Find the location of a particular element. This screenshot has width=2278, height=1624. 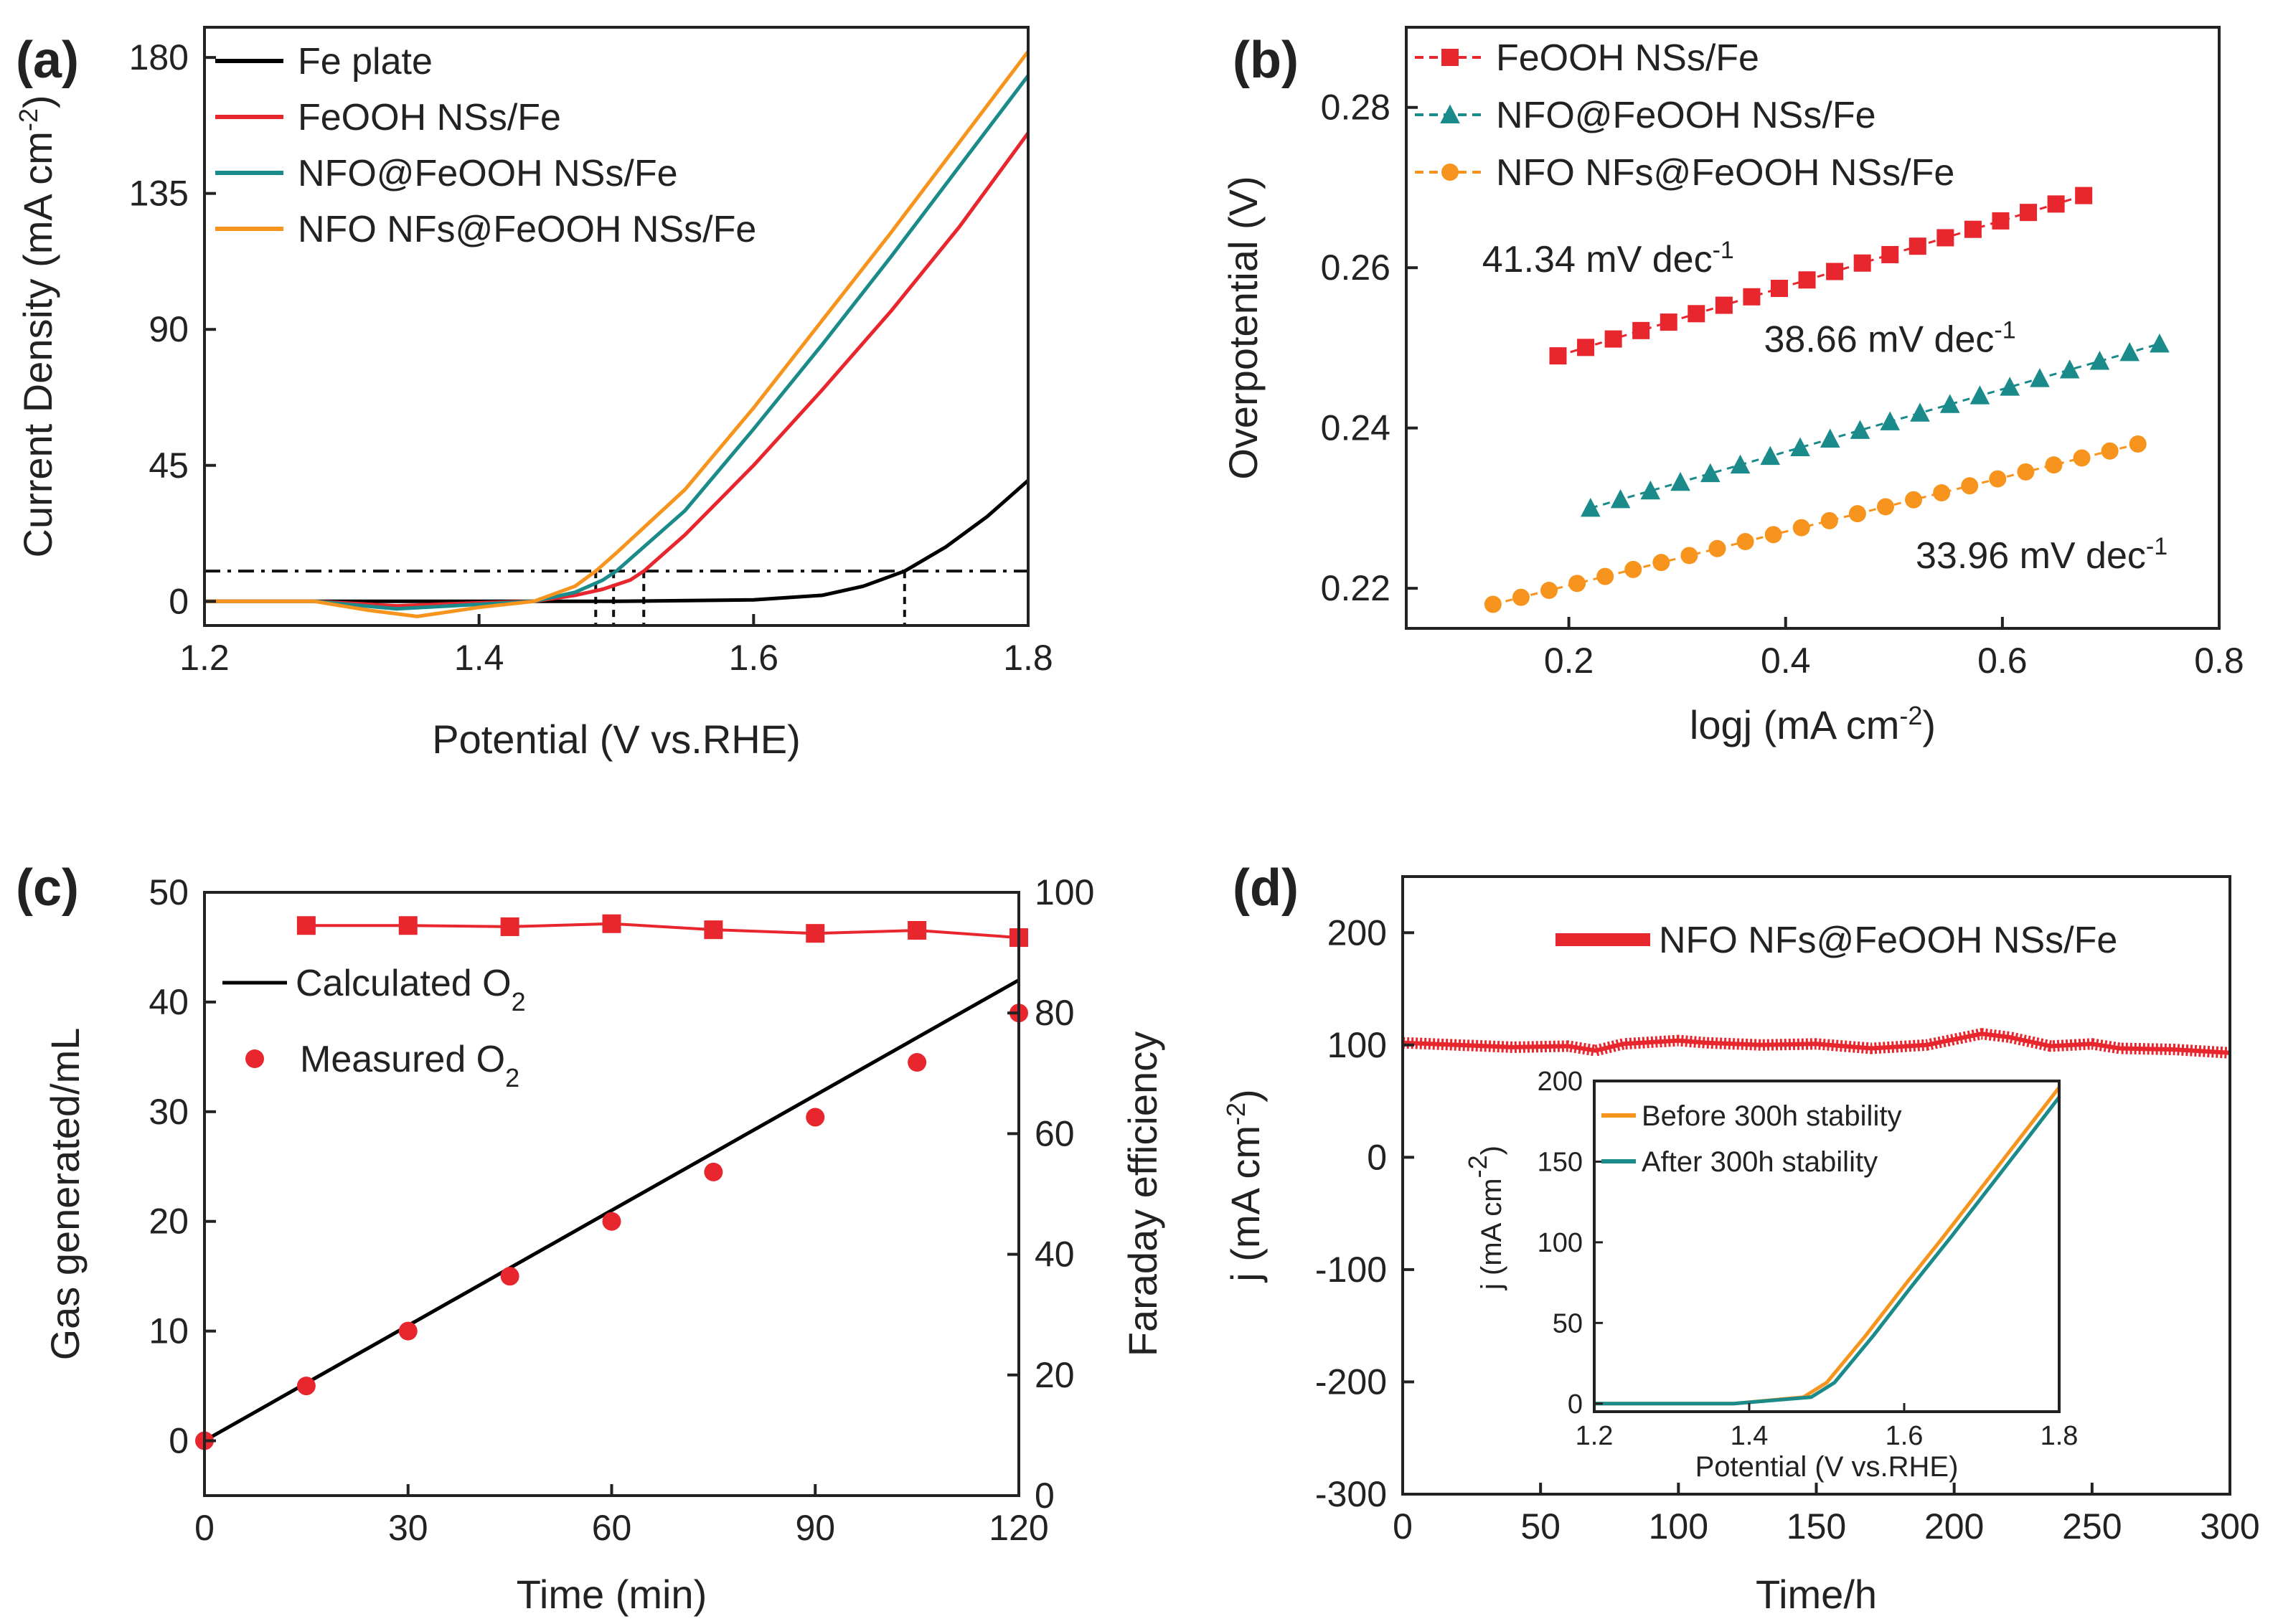

y-tick-label: 135 is located at coordinates (159, 194).